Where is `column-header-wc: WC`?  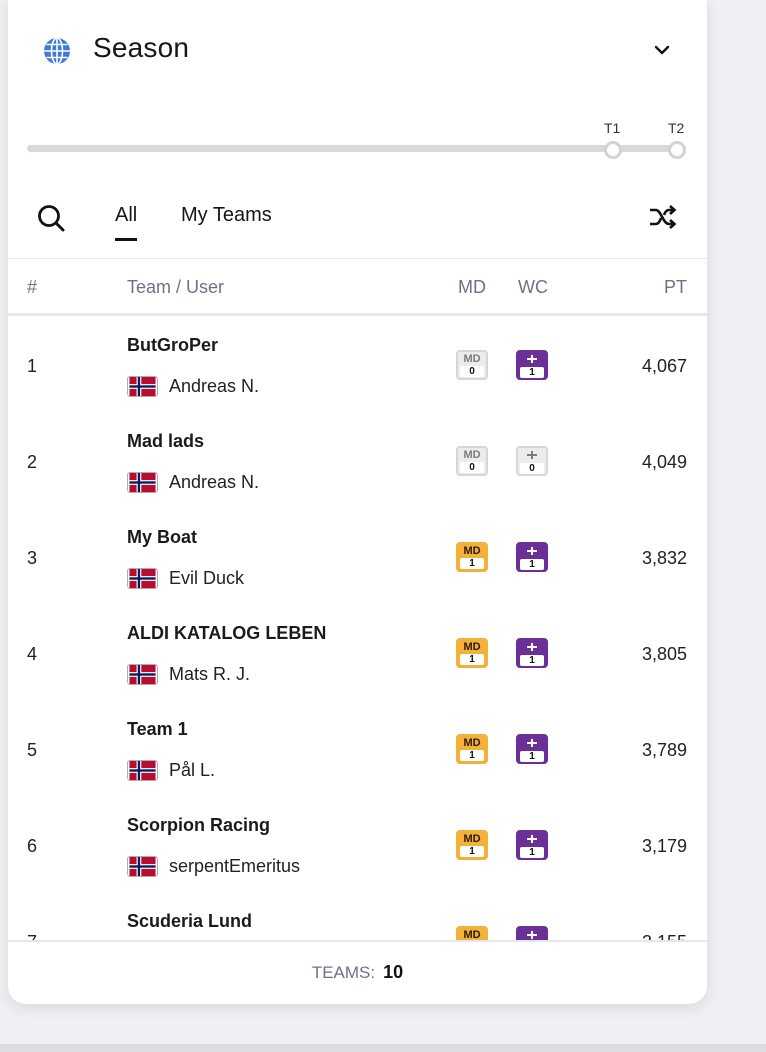 column-header-wc: WC is located at coordinates (533, 287).